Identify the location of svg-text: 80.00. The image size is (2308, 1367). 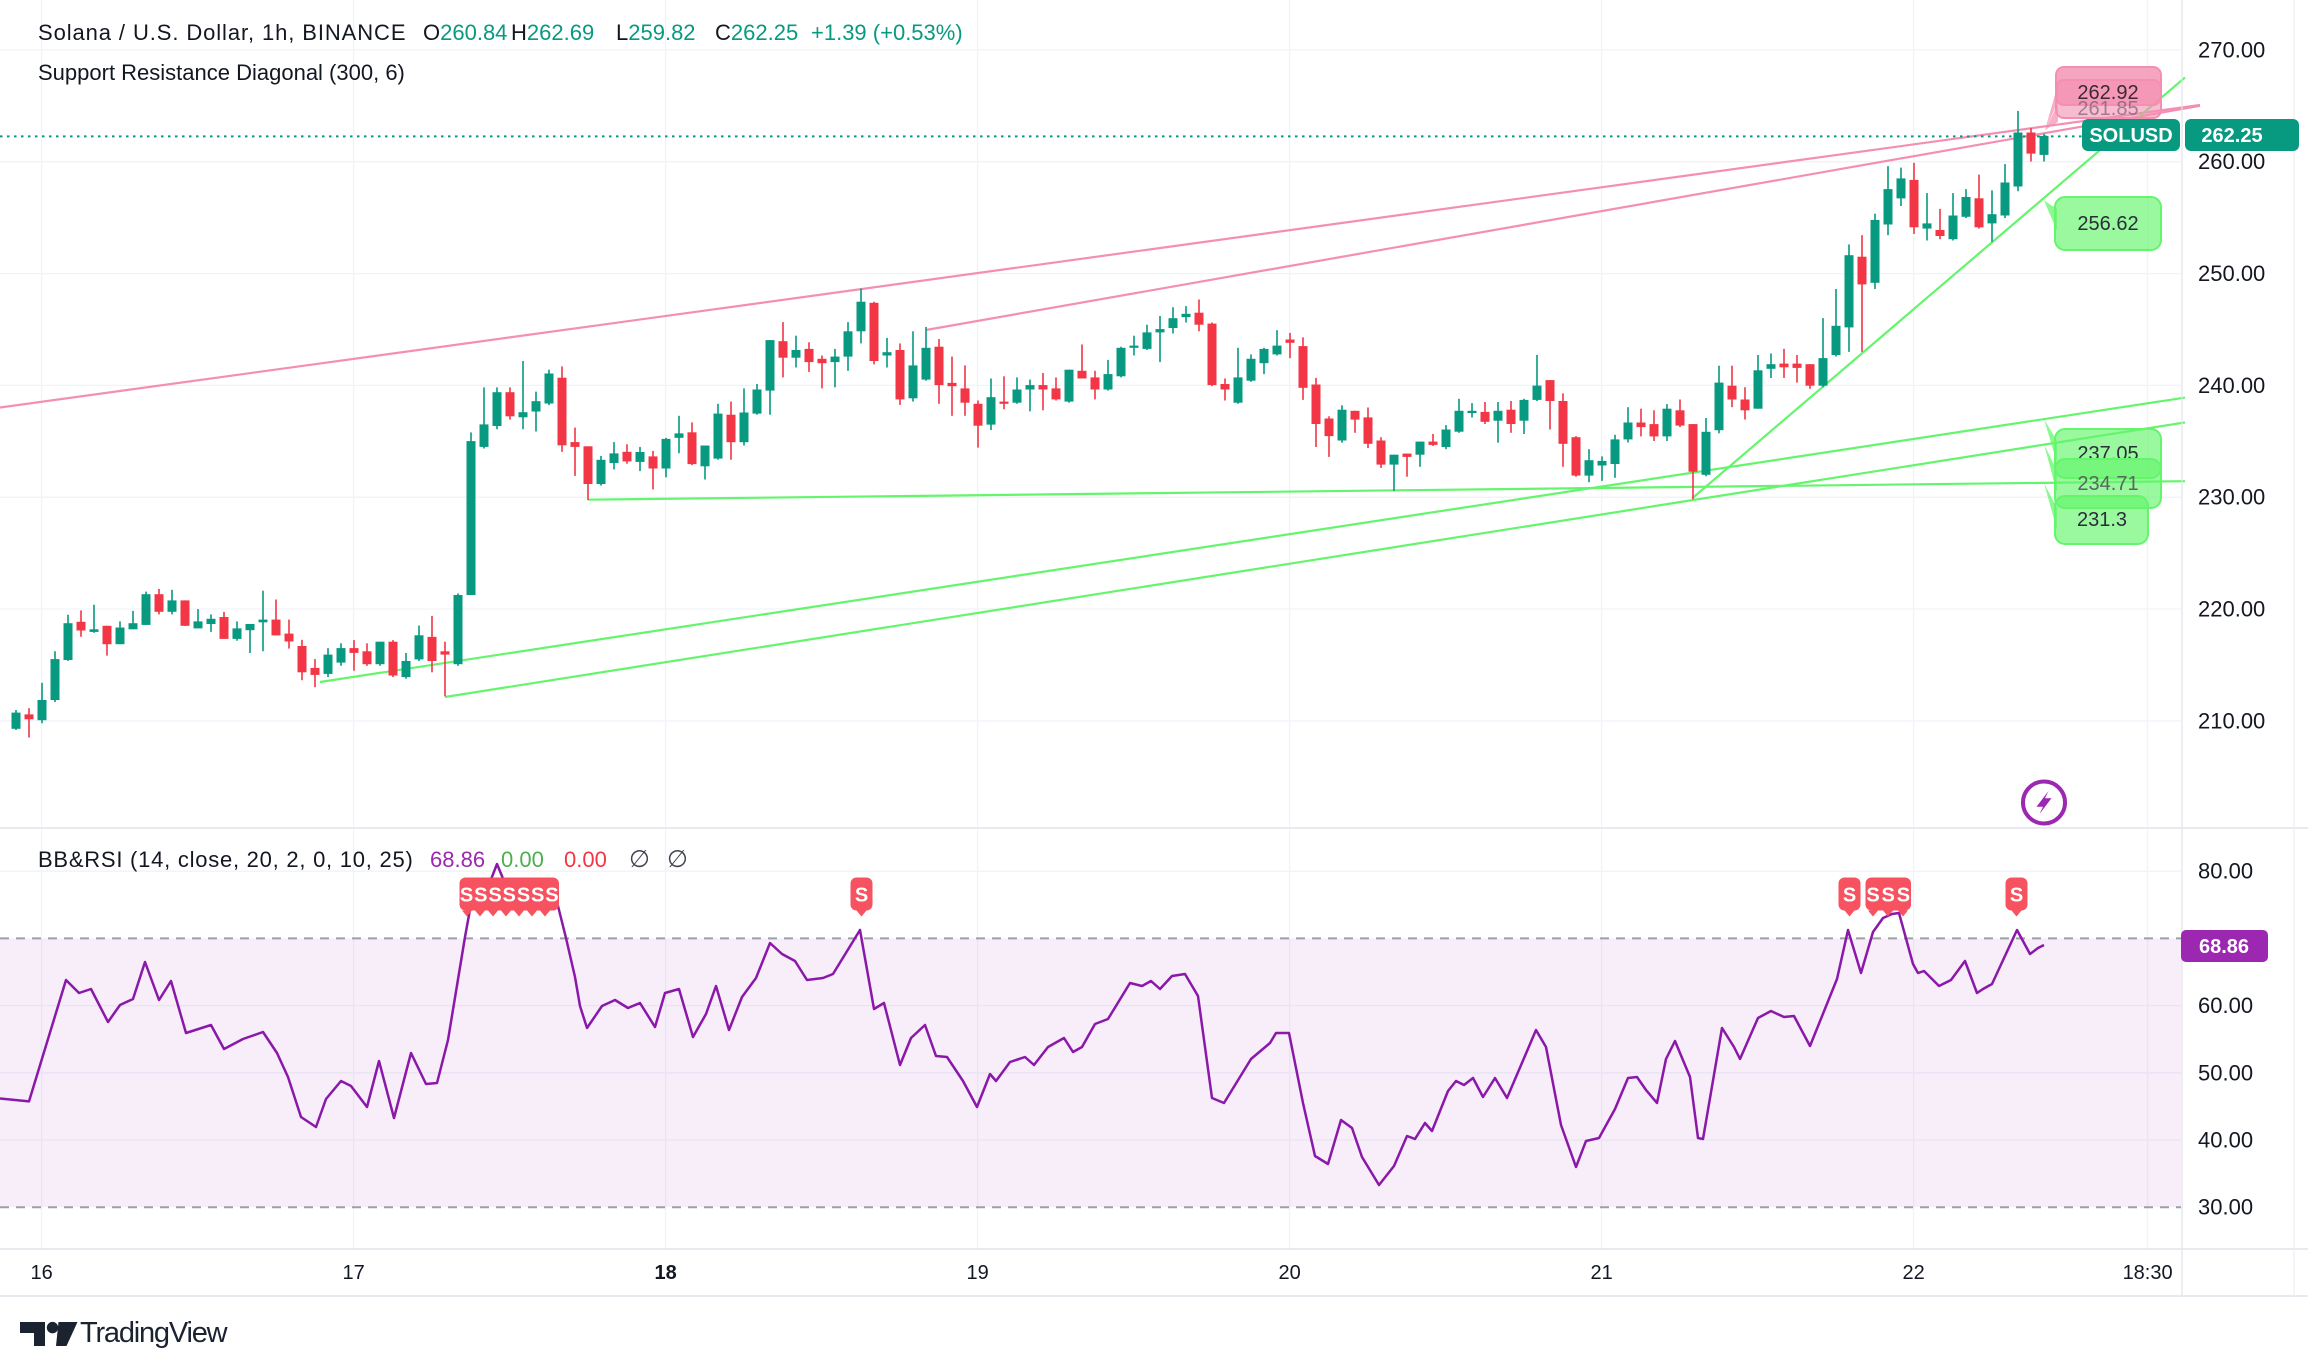
(2225, 871).